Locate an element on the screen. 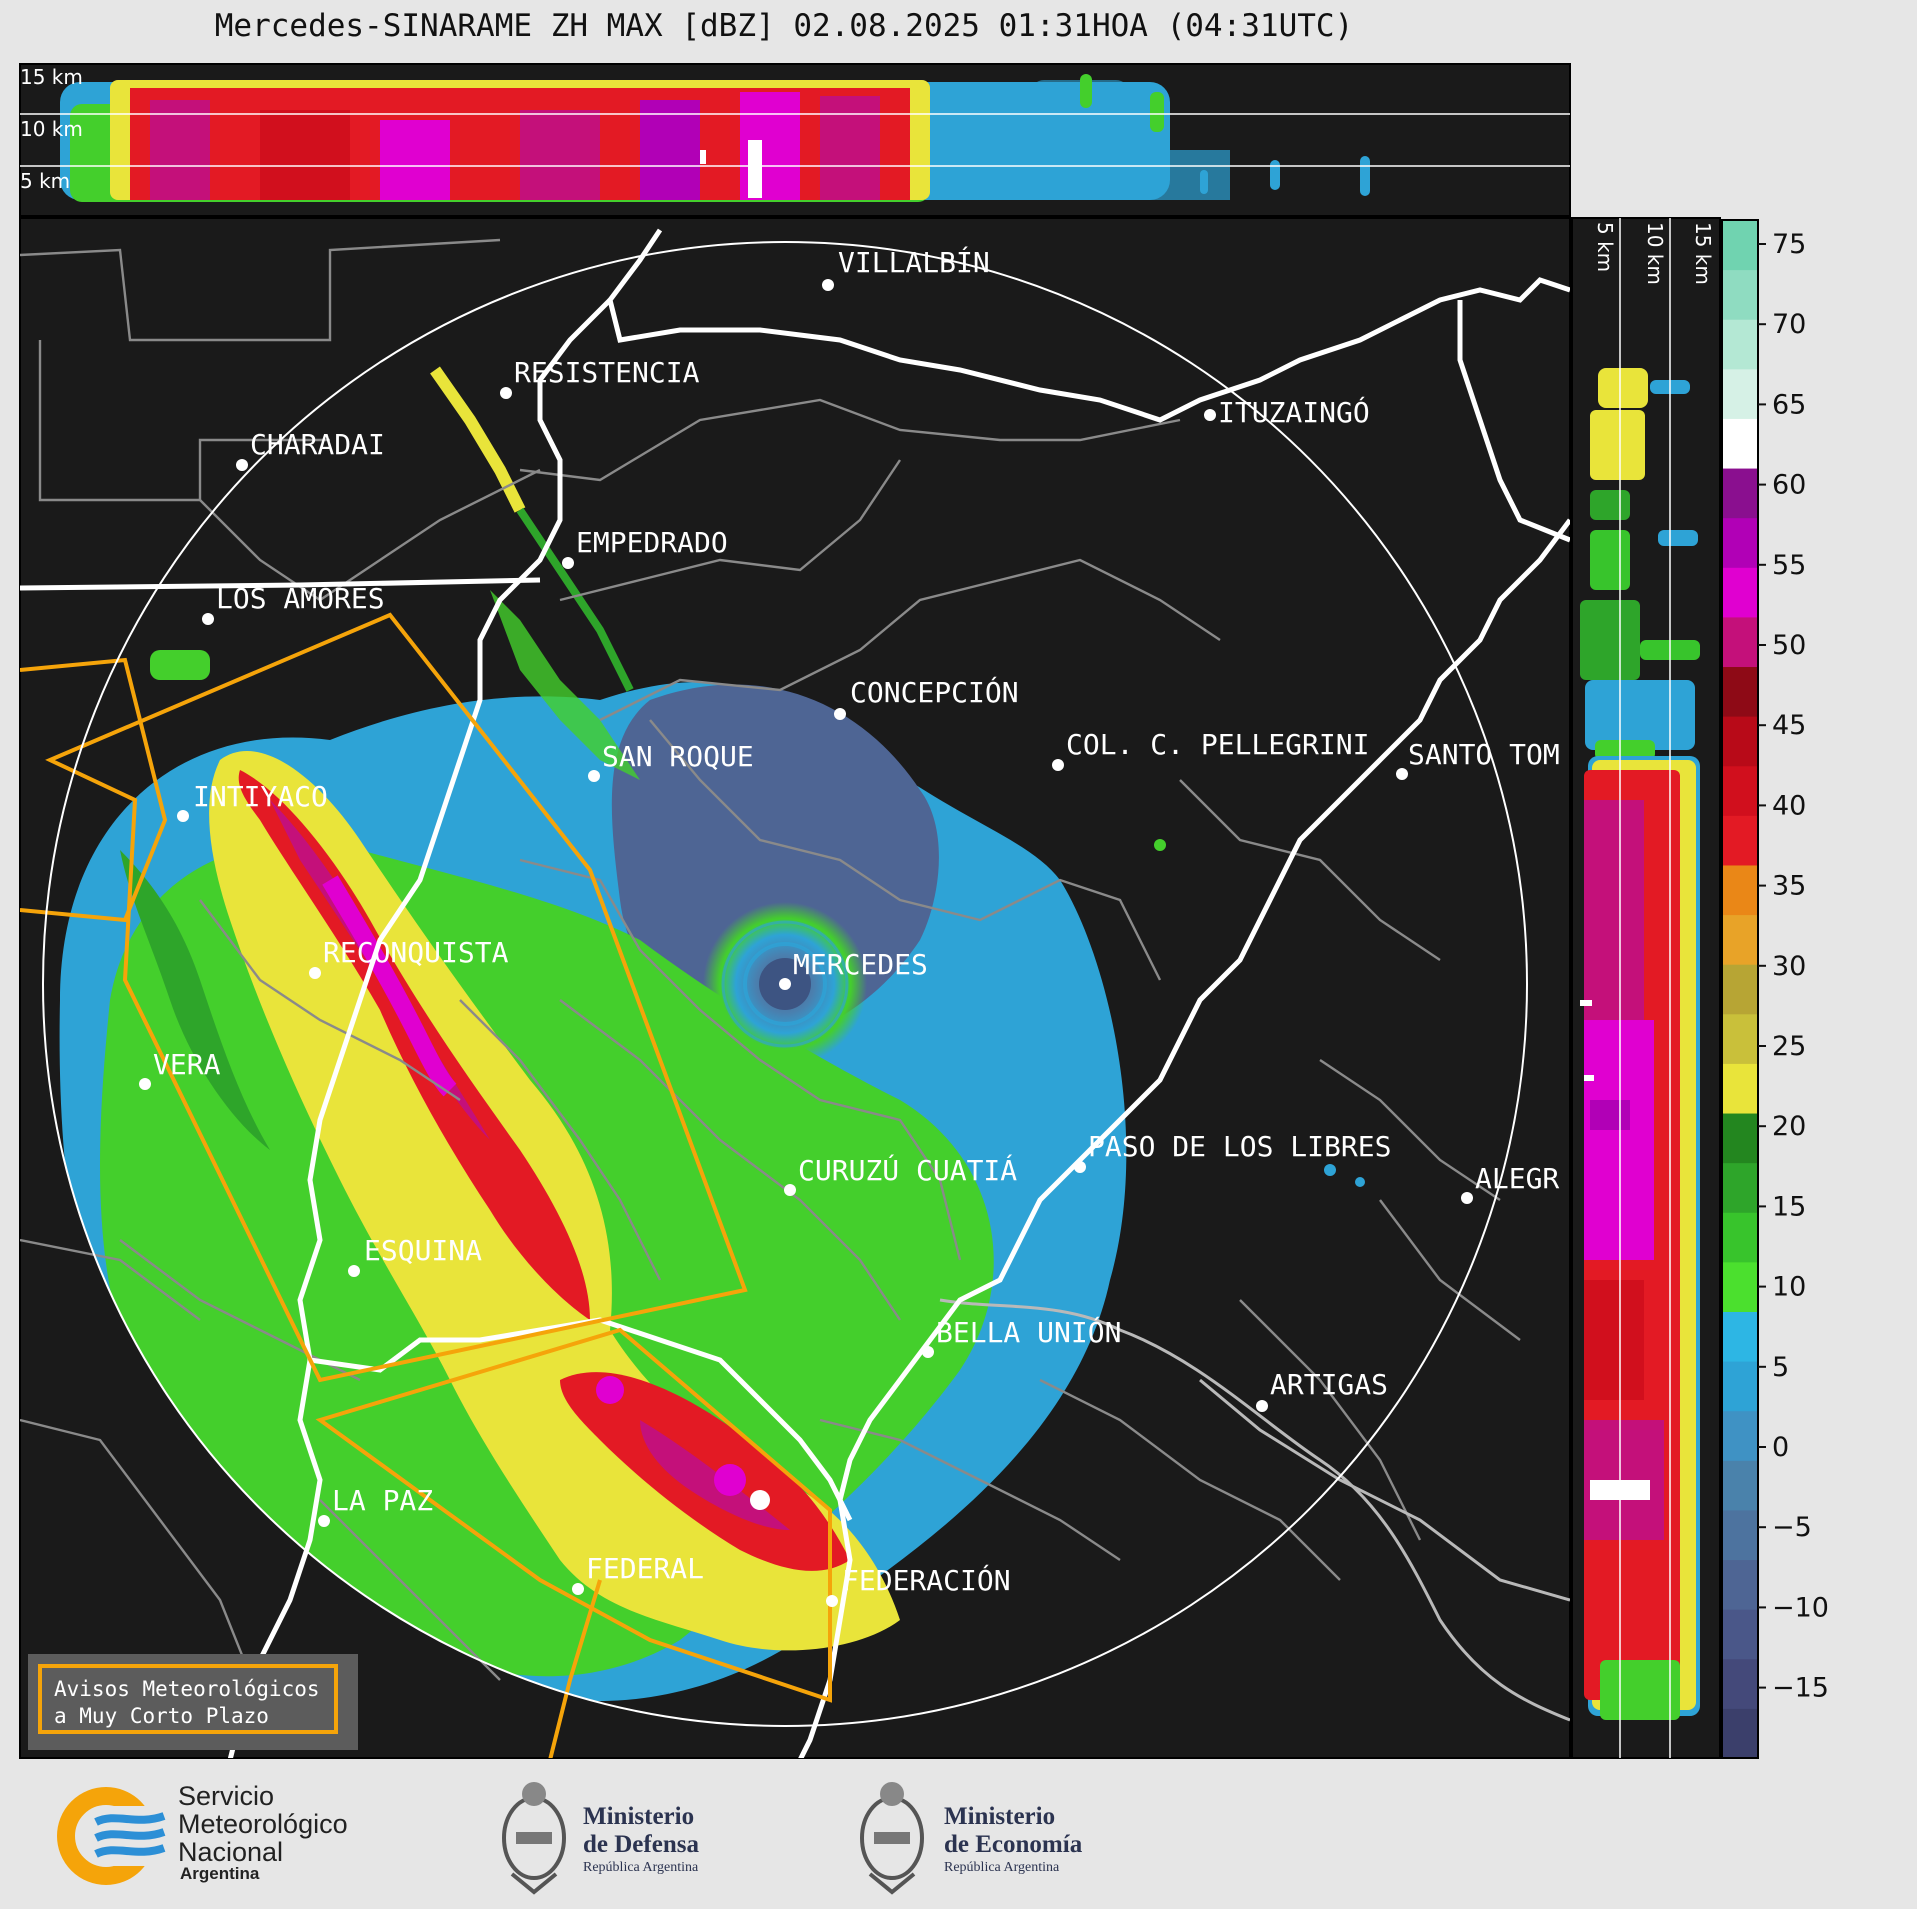 The width and height of the screenshot is (1917, 1909). svg-text: SAN ROQUE is located at coordinates (678, 756).